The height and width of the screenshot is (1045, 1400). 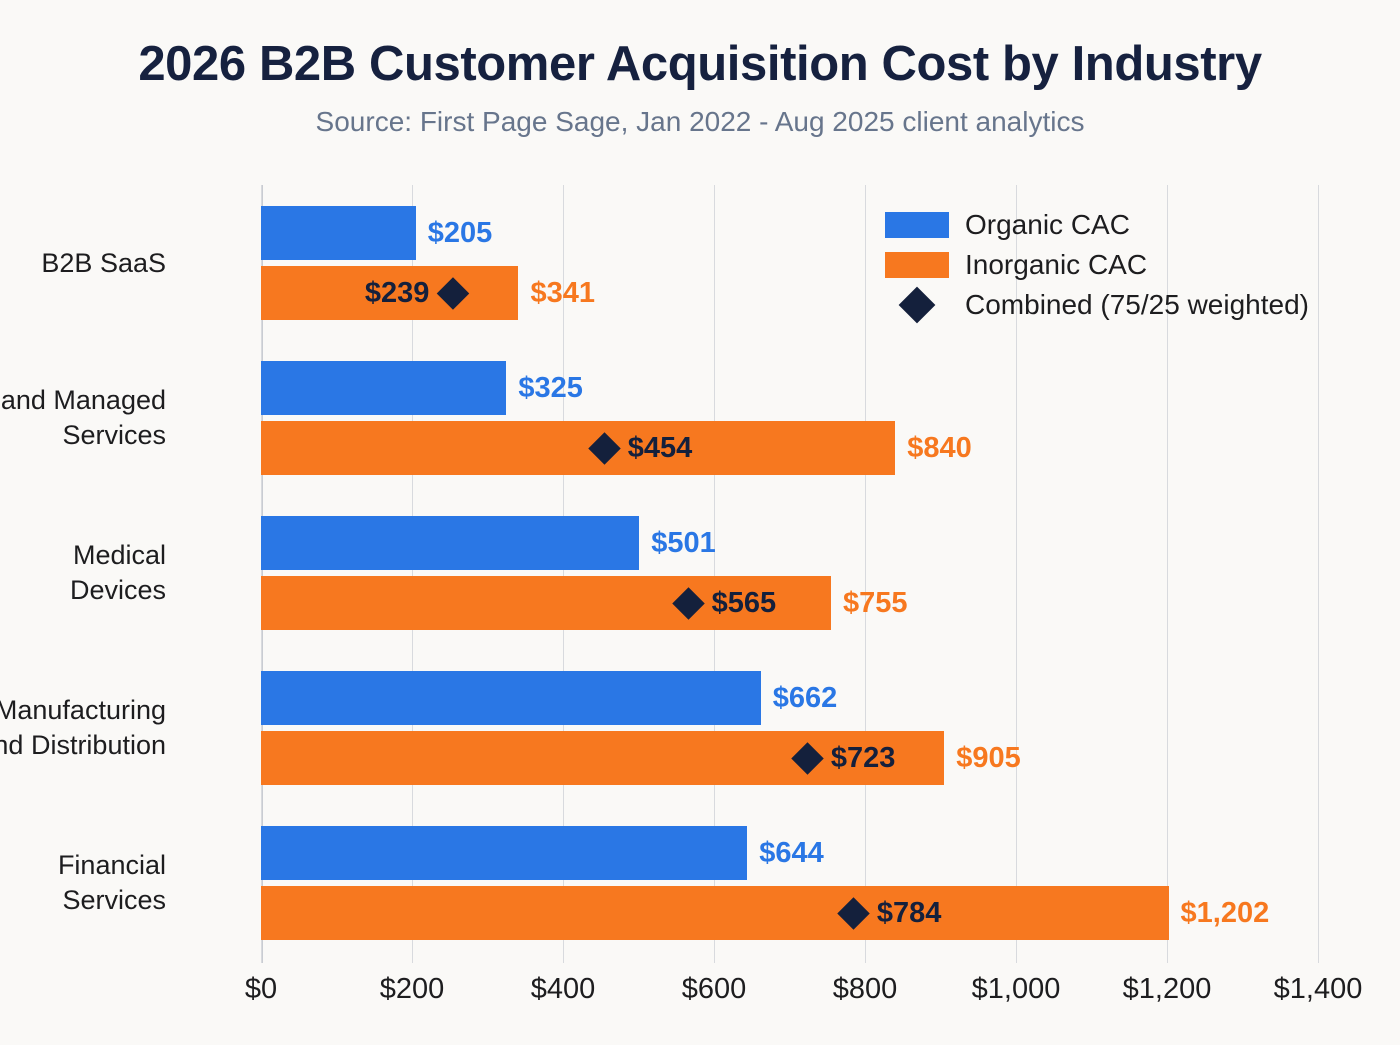 What do you see at coordinates (714, 989) in the screenshot?
I see `x-tick-label: $600` at bounding box center [714, 989].